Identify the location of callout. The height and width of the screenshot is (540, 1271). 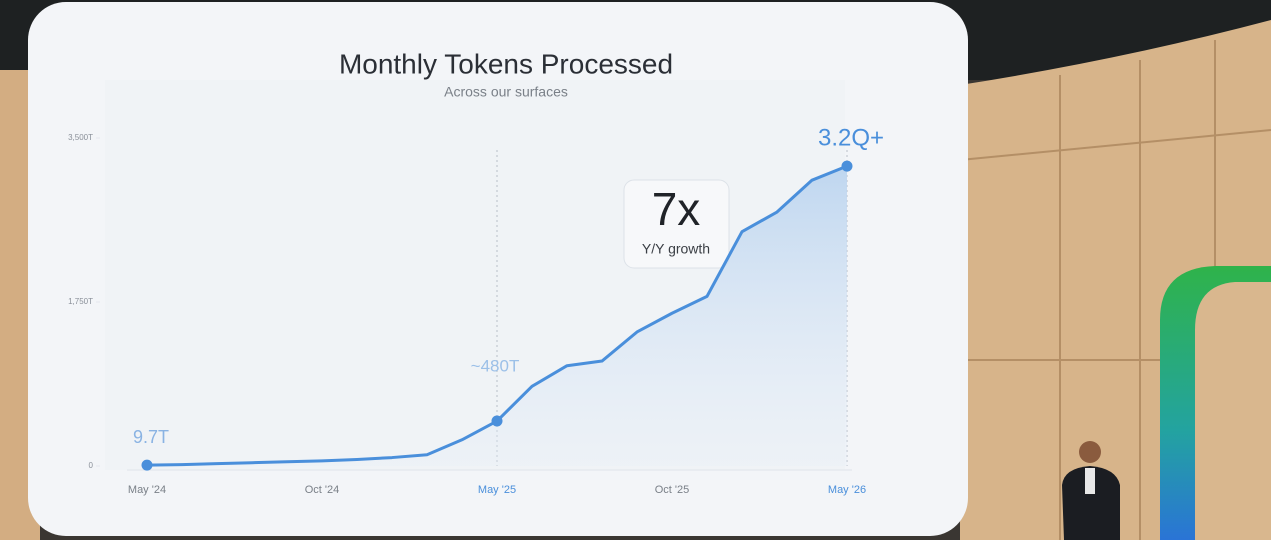
(676, 224).